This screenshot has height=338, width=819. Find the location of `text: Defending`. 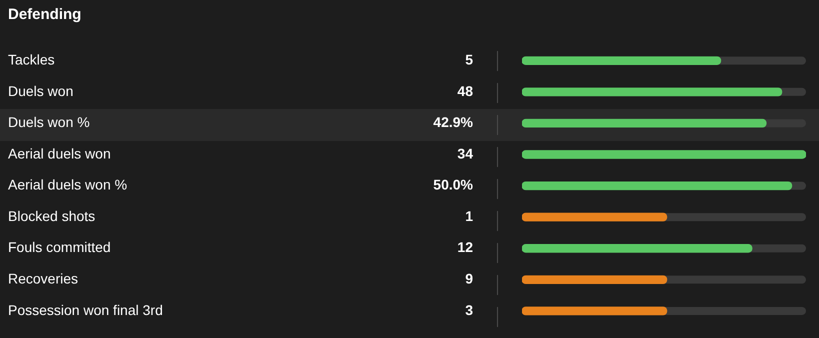

text: Defending is located at coordinates (45, 14).